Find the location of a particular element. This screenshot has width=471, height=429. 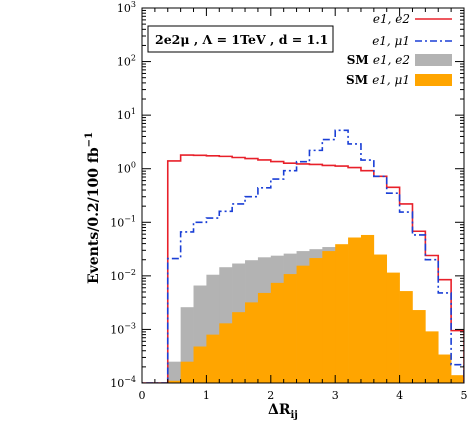

legend-label: e1, e2 is located at coordinates (391, 19).